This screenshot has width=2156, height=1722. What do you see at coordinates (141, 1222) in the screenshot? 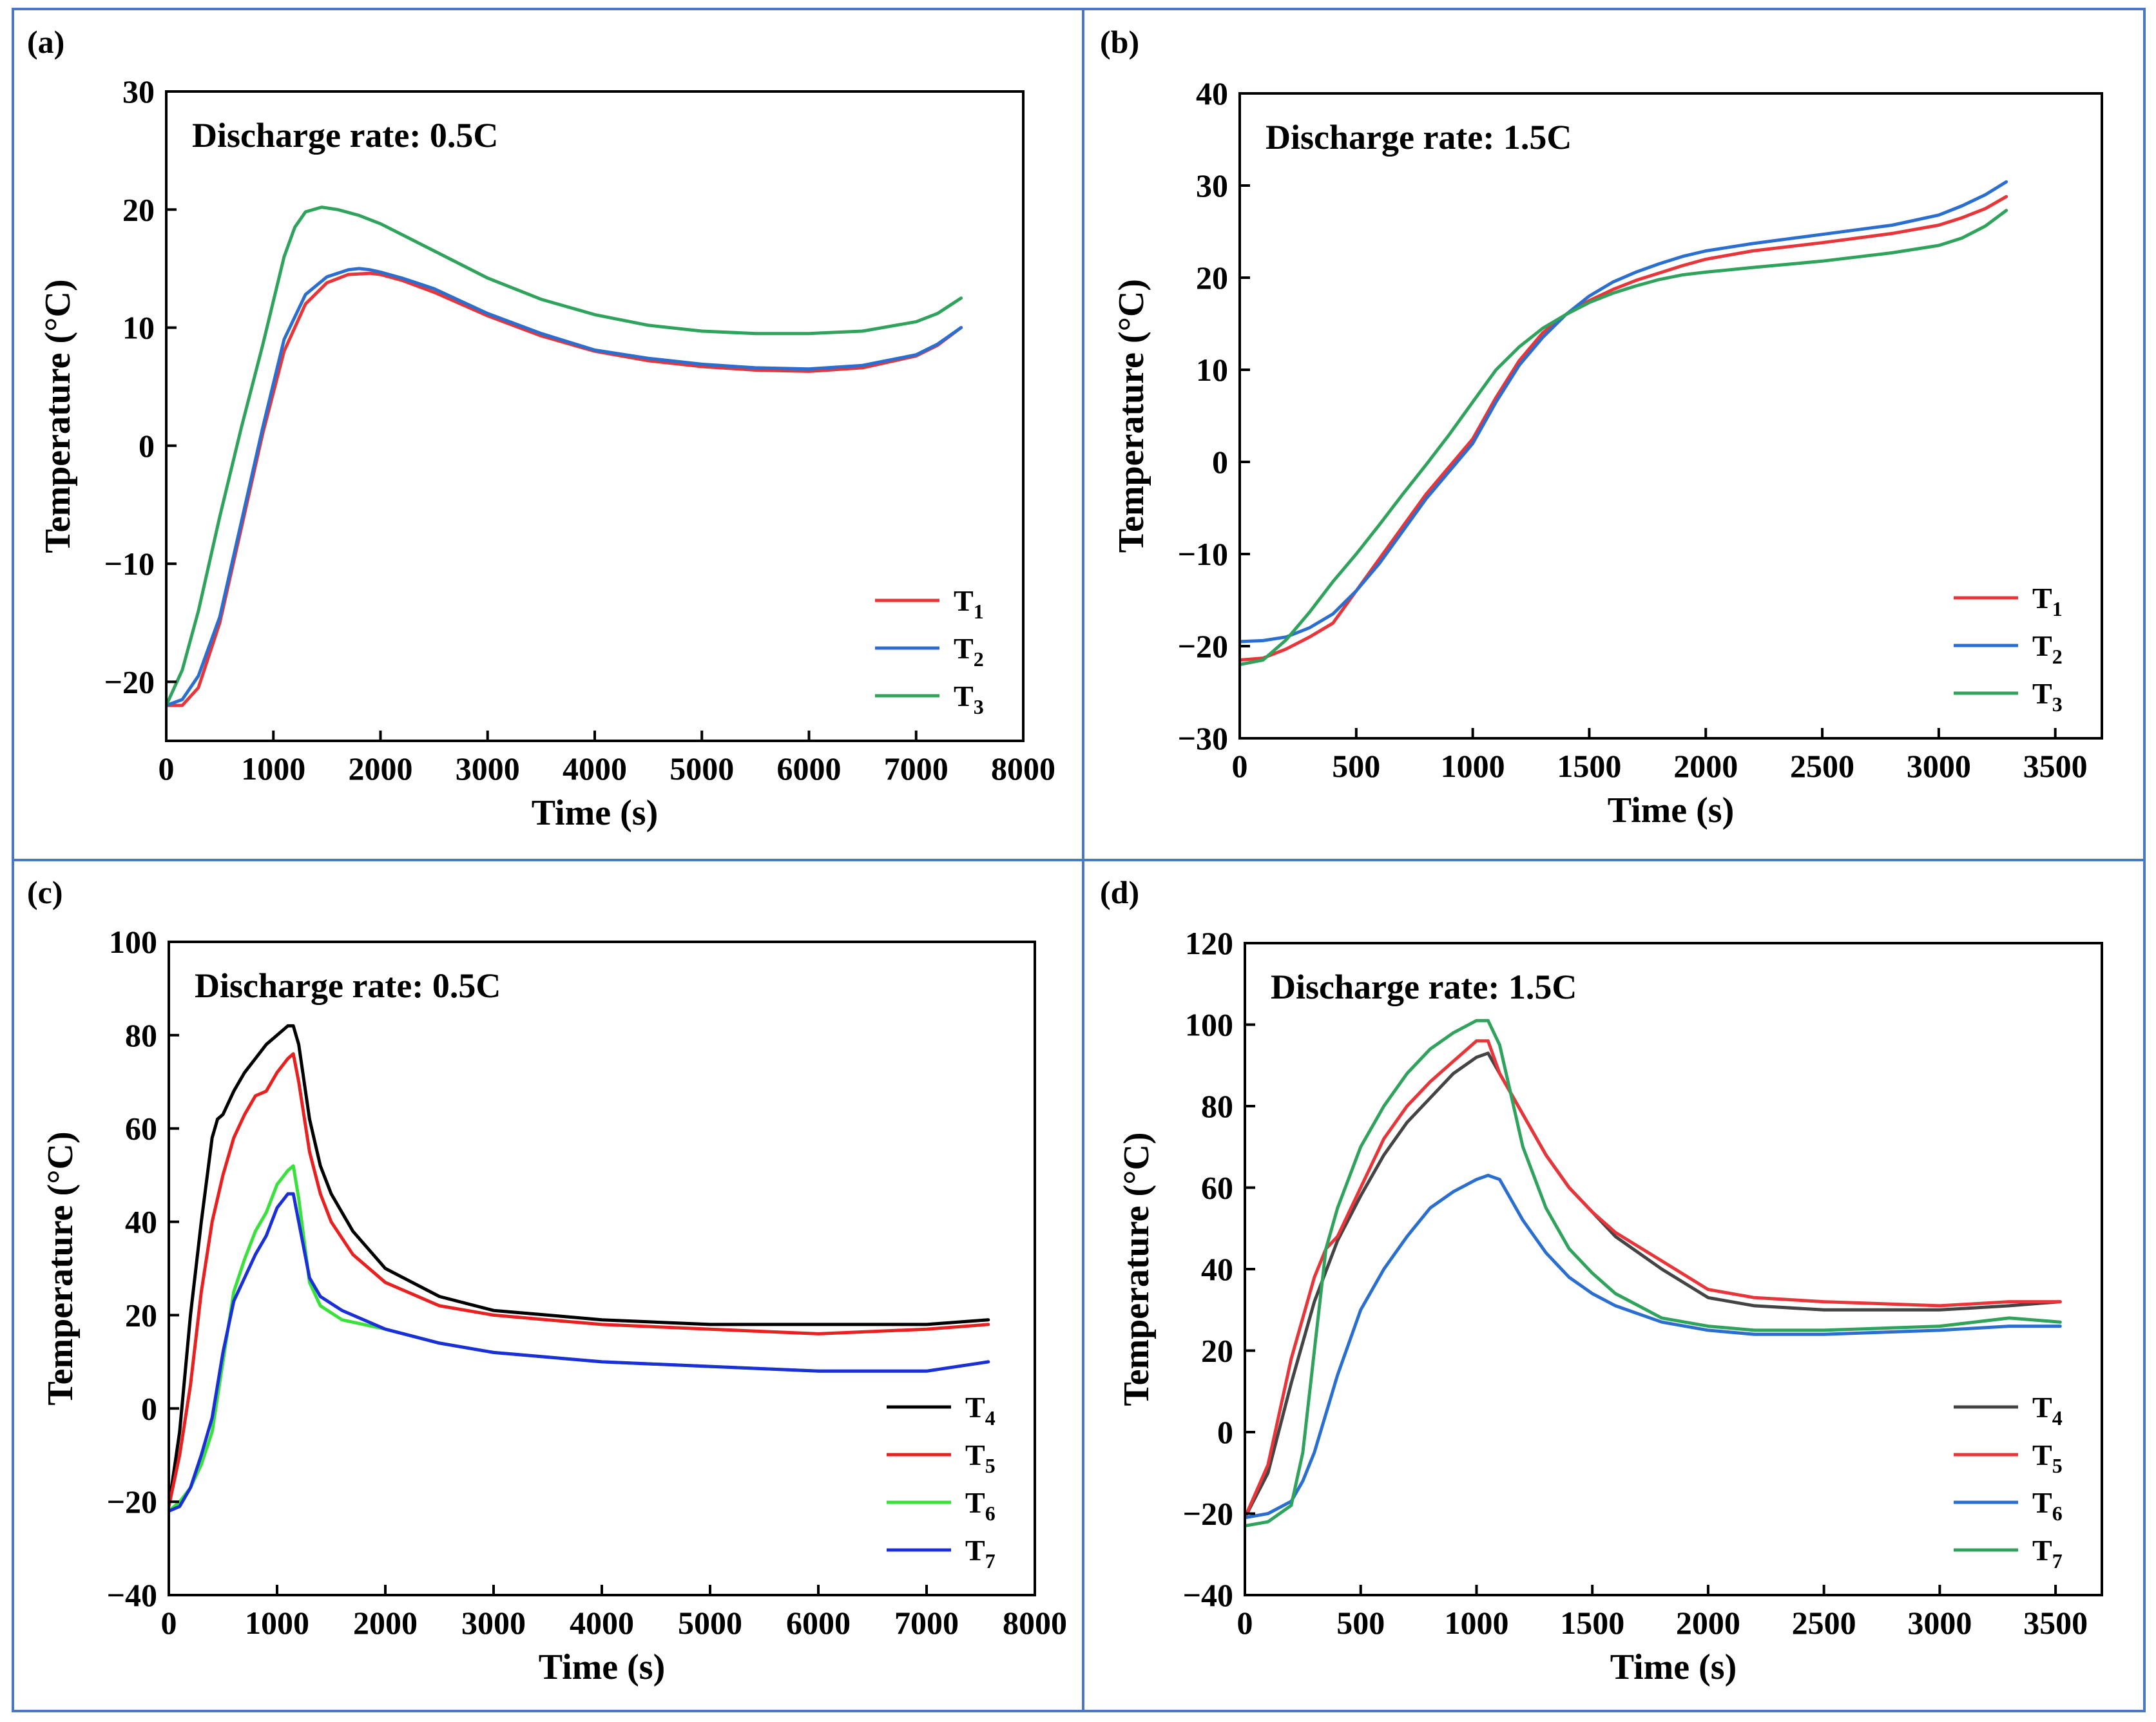
I see `y-tick-label-c: 40` at bounding box center [141, 1222].